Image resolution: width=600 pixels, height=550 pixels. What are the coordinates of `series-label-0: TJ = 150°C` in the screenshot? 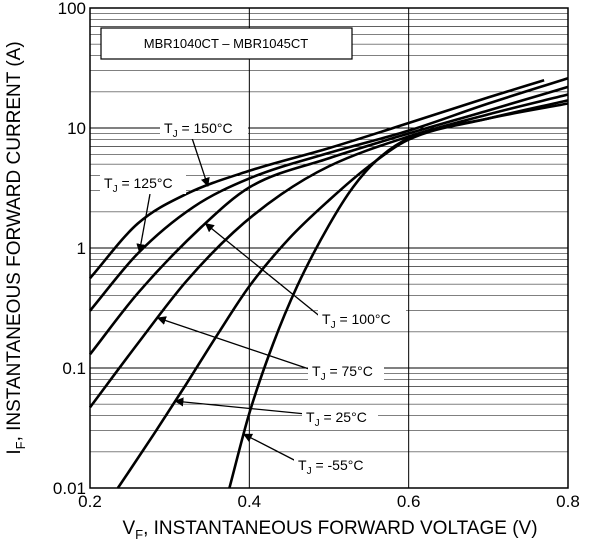 It's located at (198, 130).